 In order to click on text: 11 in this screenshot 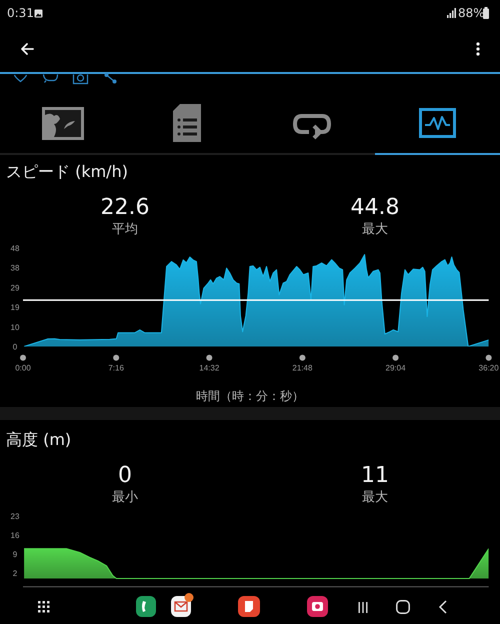, I will do `click(375, 476)`.